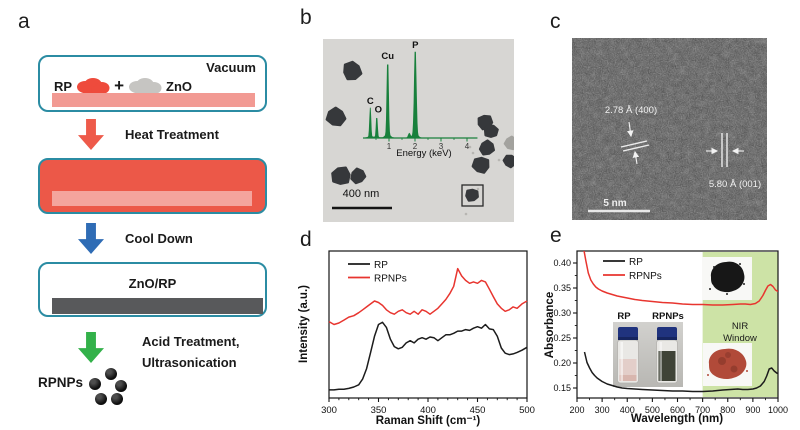  Describe the element at coordinates (389, 146) in the screenshot. I see `eds-tick-label: 1` at that location.